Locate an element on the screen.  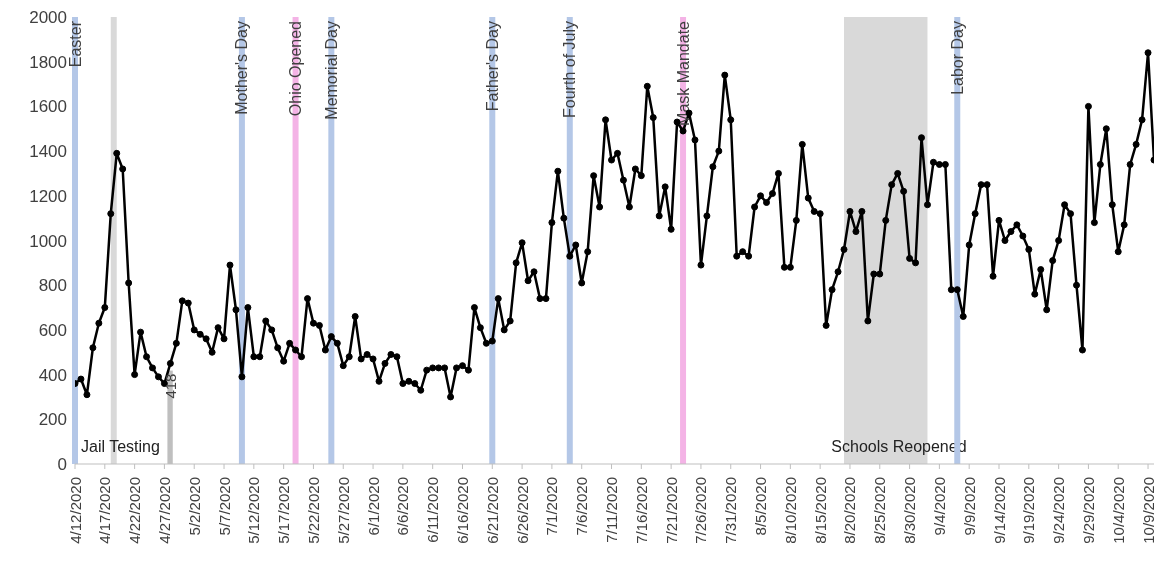
x-tick-label: 6/11/2020 is located at coordinates (433, 510).